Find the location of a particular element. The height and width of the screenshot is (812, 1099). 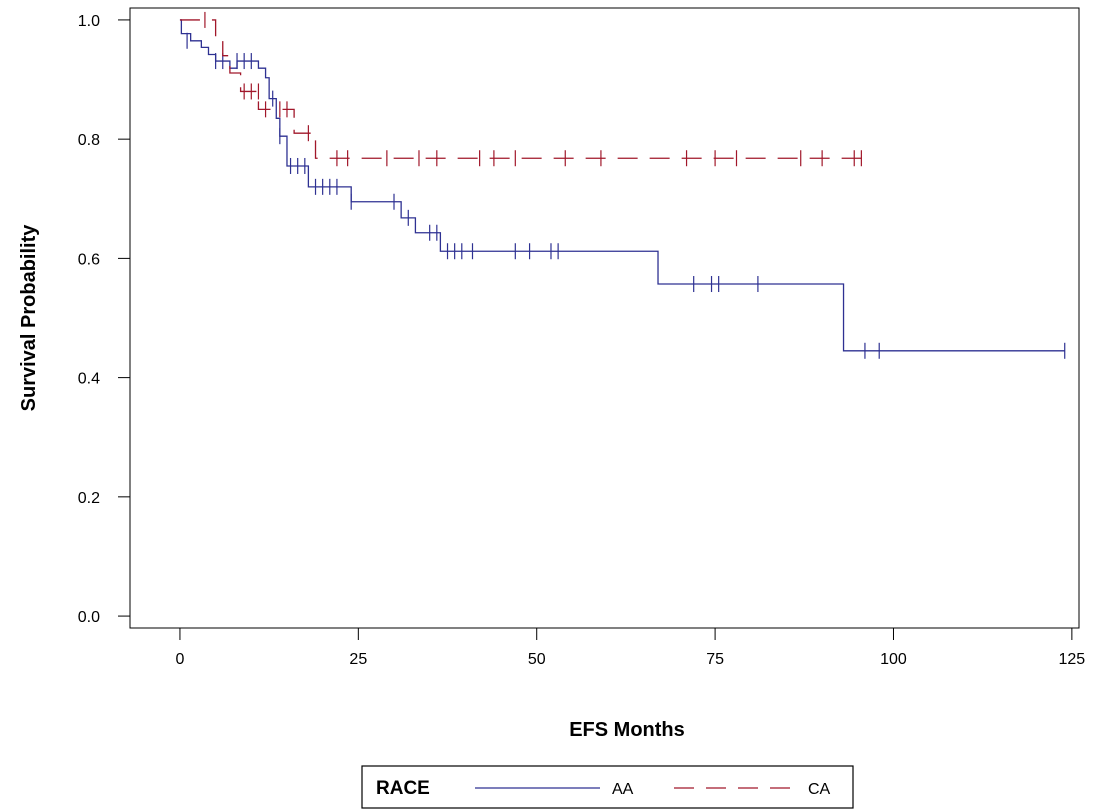

legend-box is located at coordinates (607, 787).